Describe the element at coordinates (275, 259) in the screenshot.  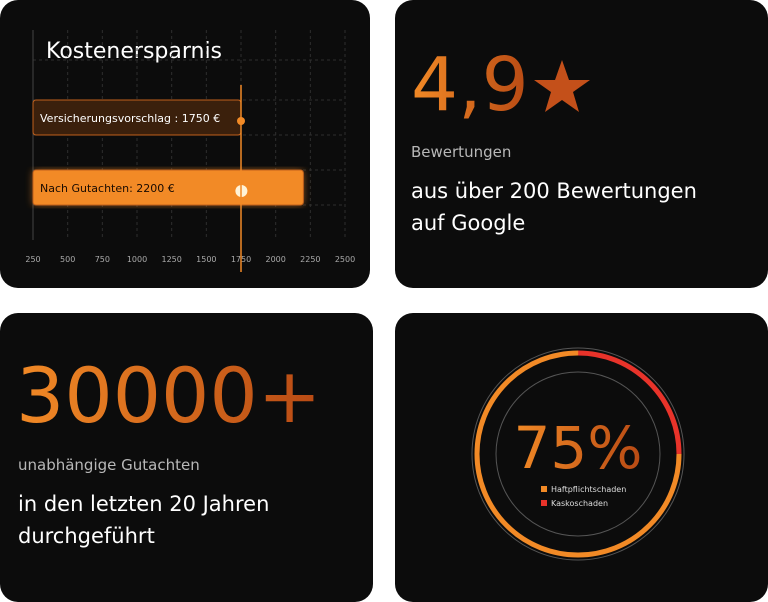
I see `x-tick-label: 2000` at that location.